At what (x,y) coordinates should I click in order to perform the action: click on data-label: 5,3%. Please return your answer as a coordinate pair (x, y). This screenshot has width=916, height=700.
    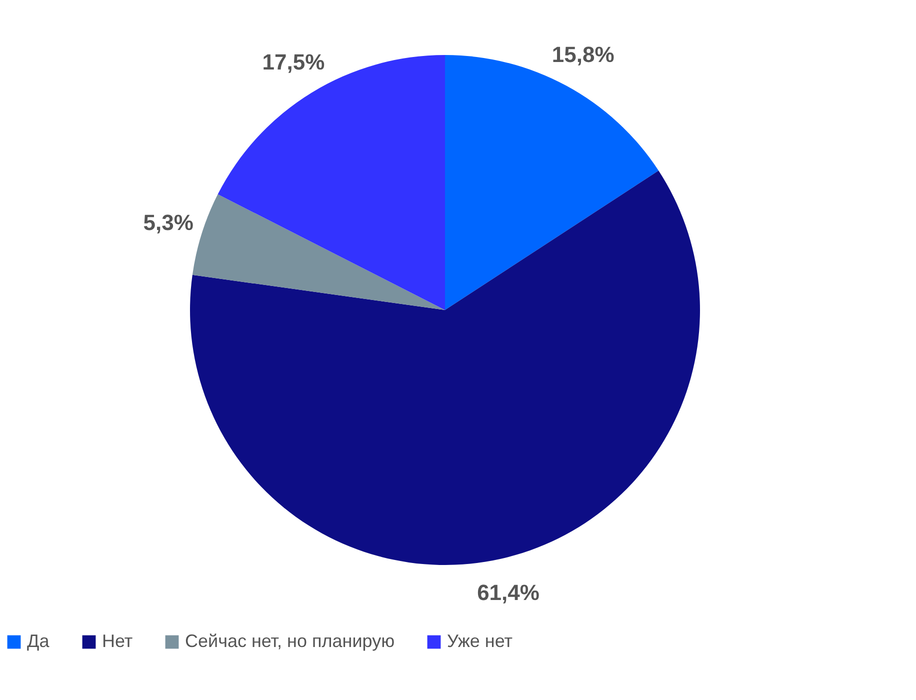
    Looking at the image, I should click on (168, 222).